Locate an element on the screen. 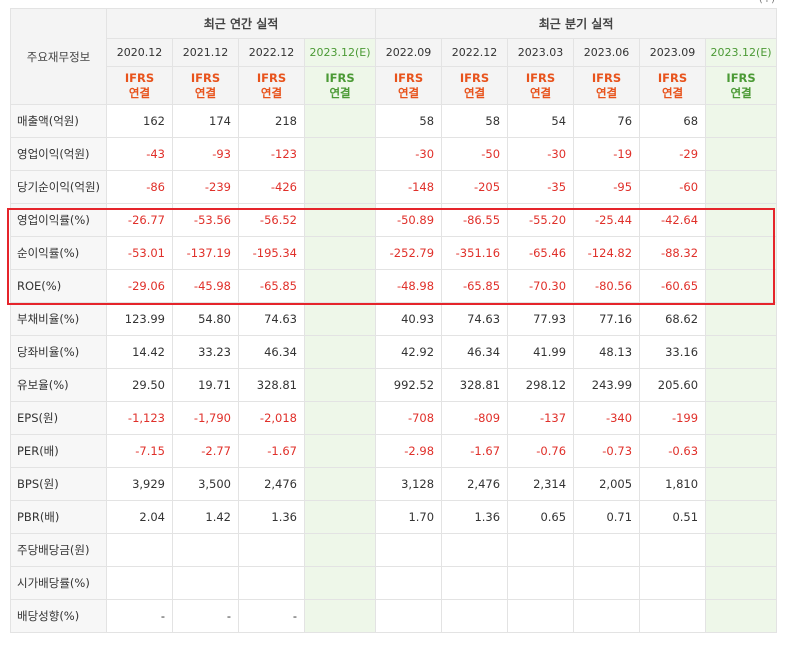 This screenshot has height=645, width=789. table-cell: -93 is located at coordinates (205, 154).